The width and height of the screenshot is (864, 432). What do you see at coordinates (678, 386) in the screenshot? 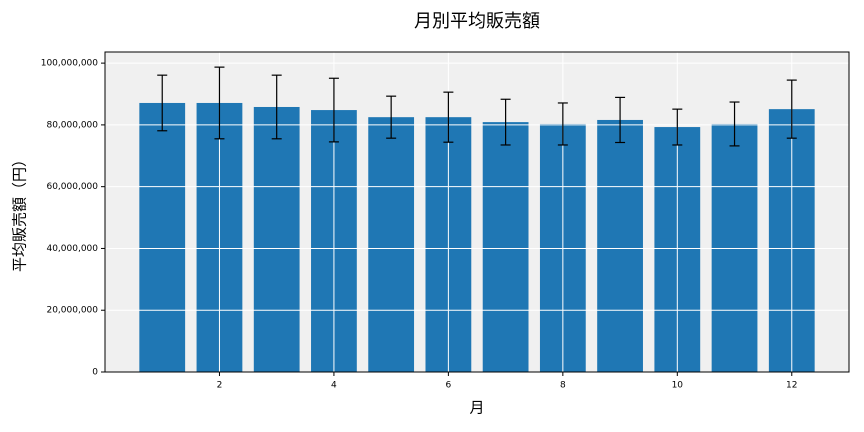
I see `x-tick-label: 10` at bounding box center [678, 386].